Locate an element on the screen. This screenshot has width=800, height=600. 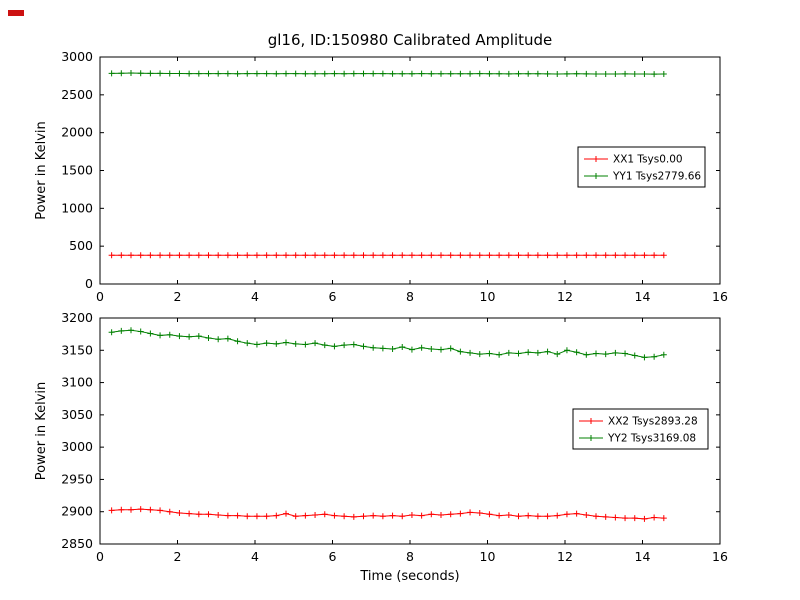
legend-label: XX2 Tsys2893.28 is located at coordinates (653, 422).